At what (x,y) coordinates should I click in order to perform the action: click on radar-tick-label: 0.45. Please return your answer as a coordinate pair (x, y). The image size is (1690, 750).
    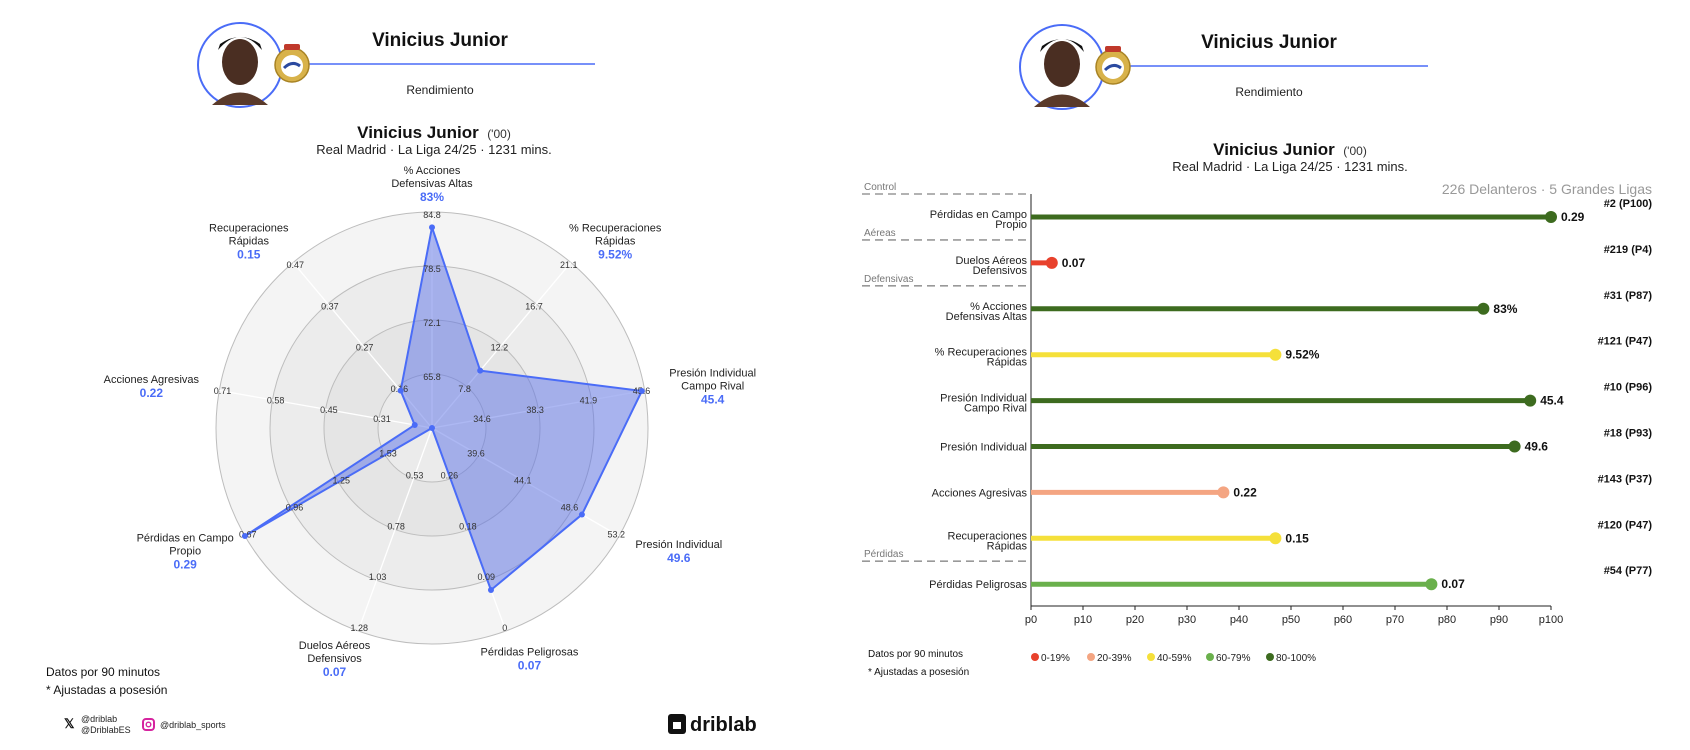
    Looking at the image, I should click on (329, 410).